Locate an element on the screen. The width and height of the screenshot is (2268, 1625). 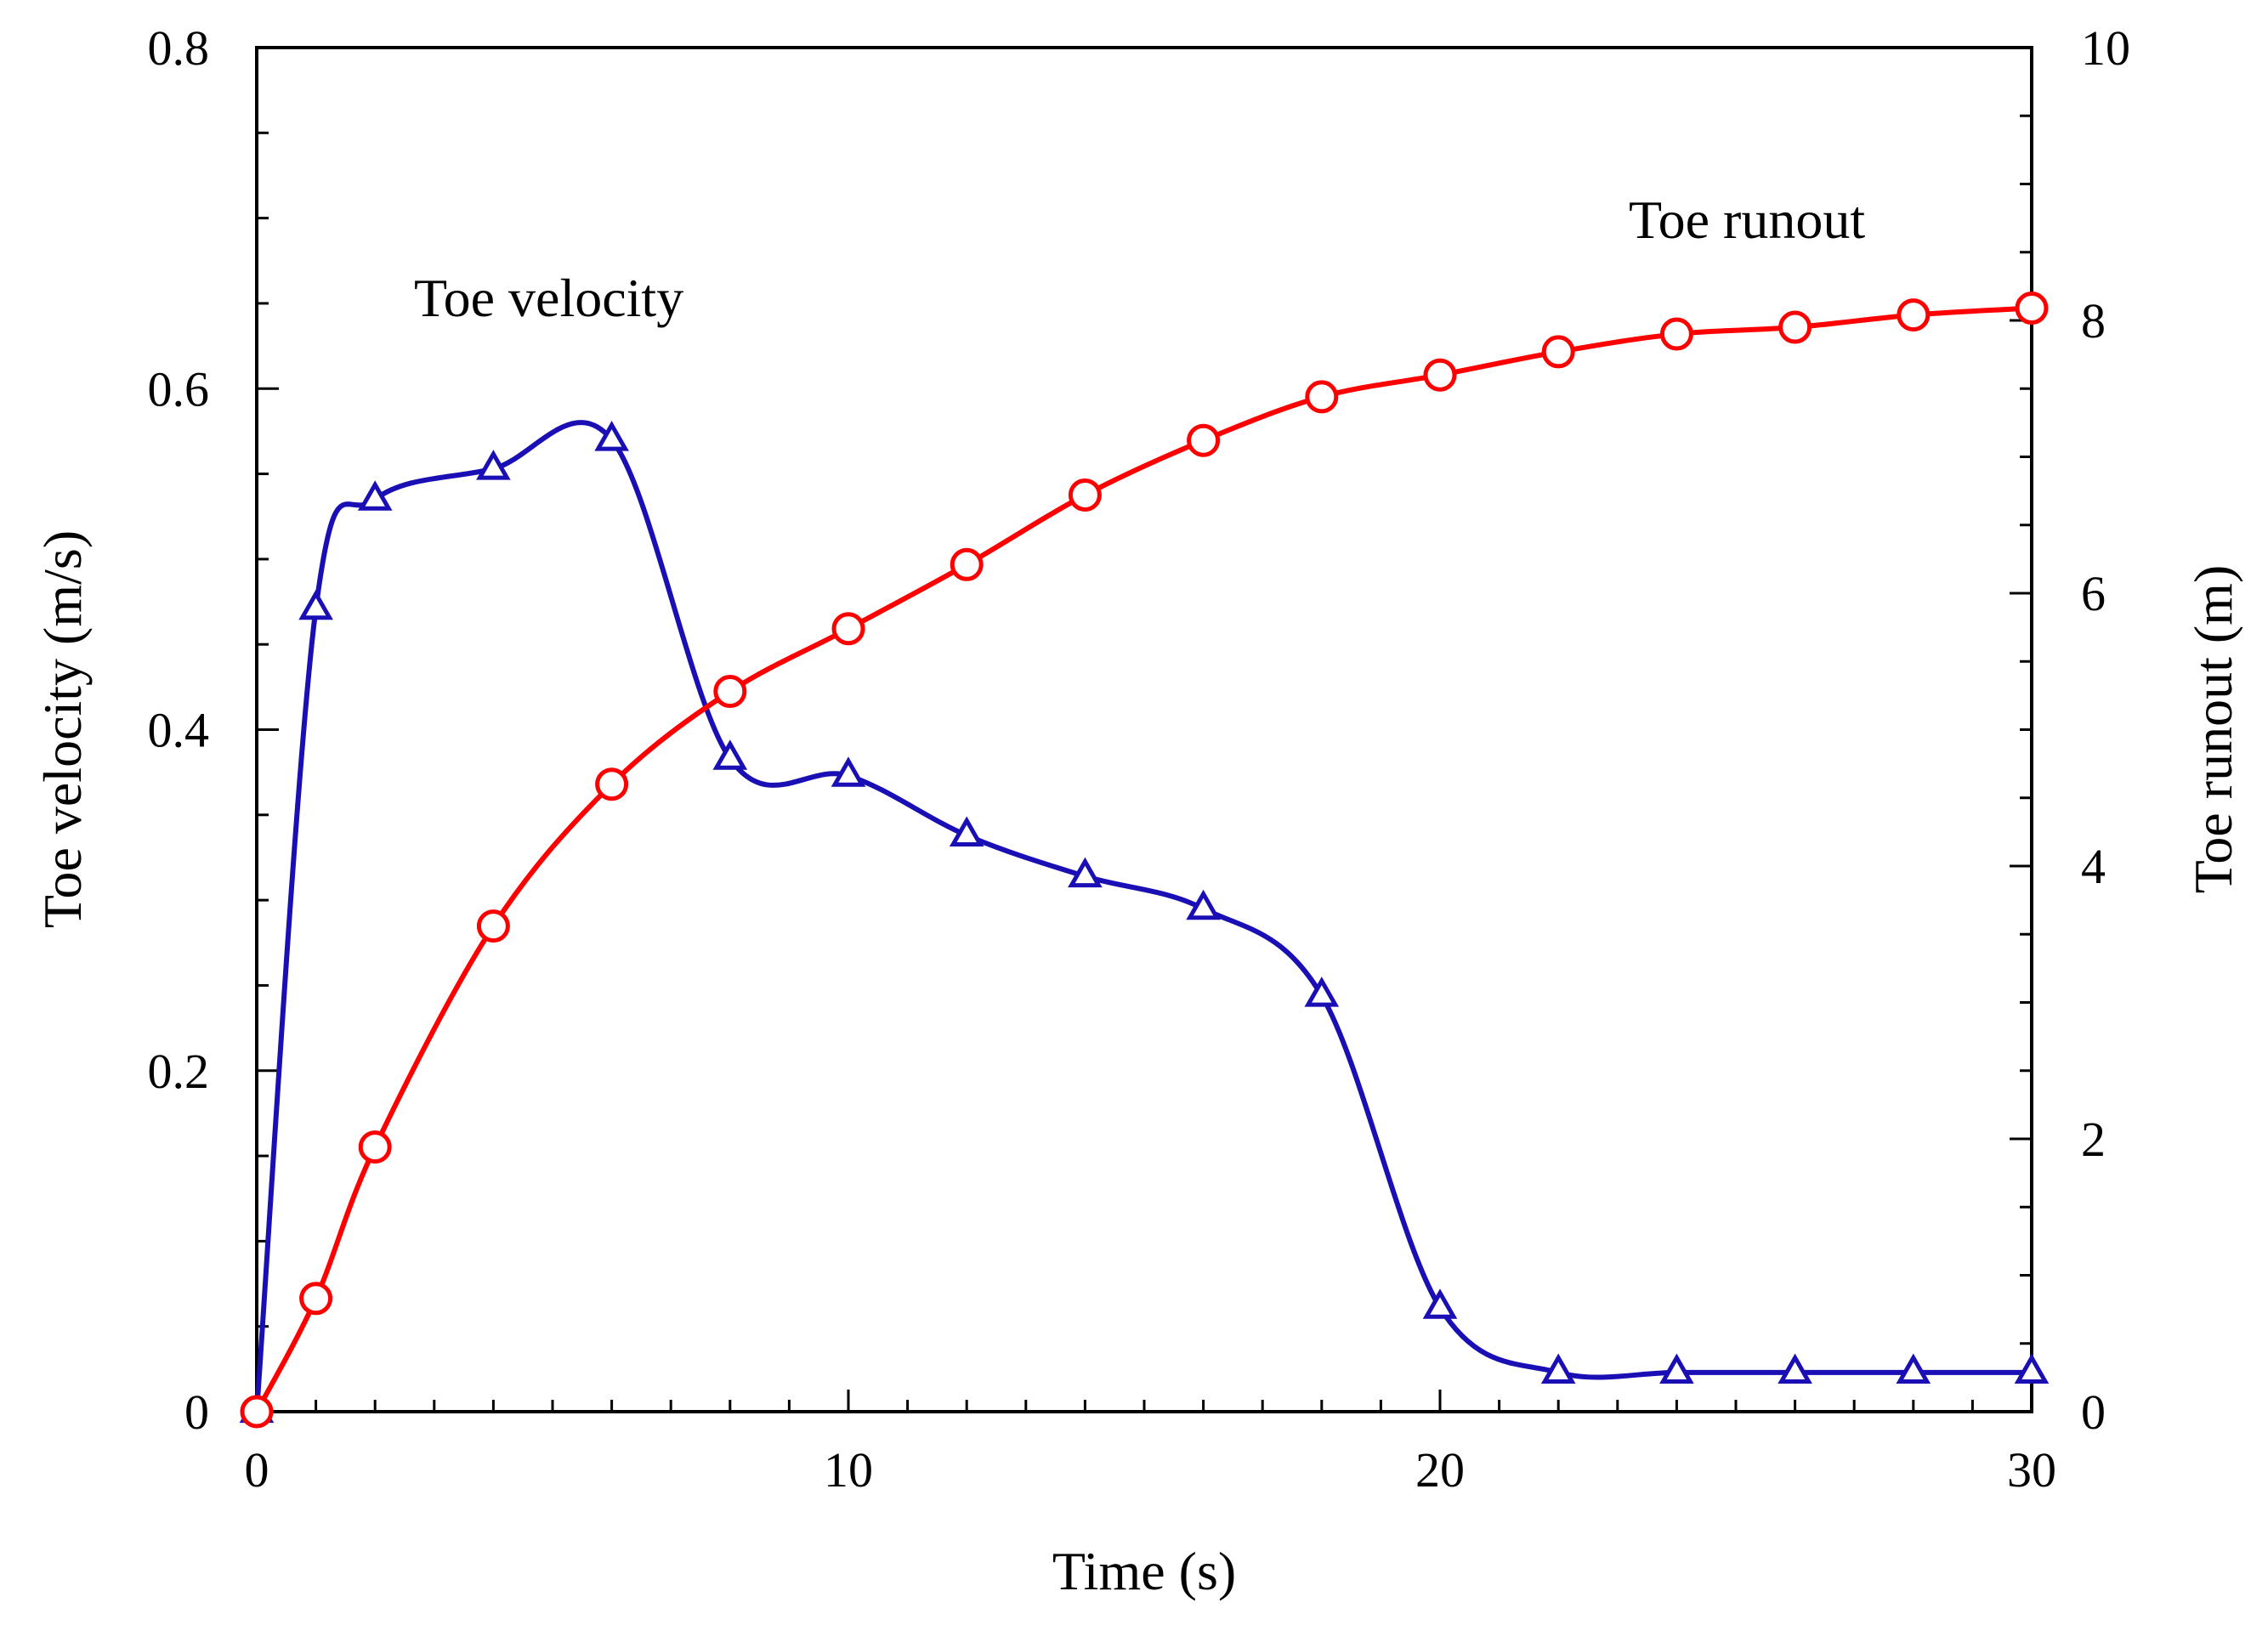
y-right-tick-label: 4 is located at coordinates (2093, 866).